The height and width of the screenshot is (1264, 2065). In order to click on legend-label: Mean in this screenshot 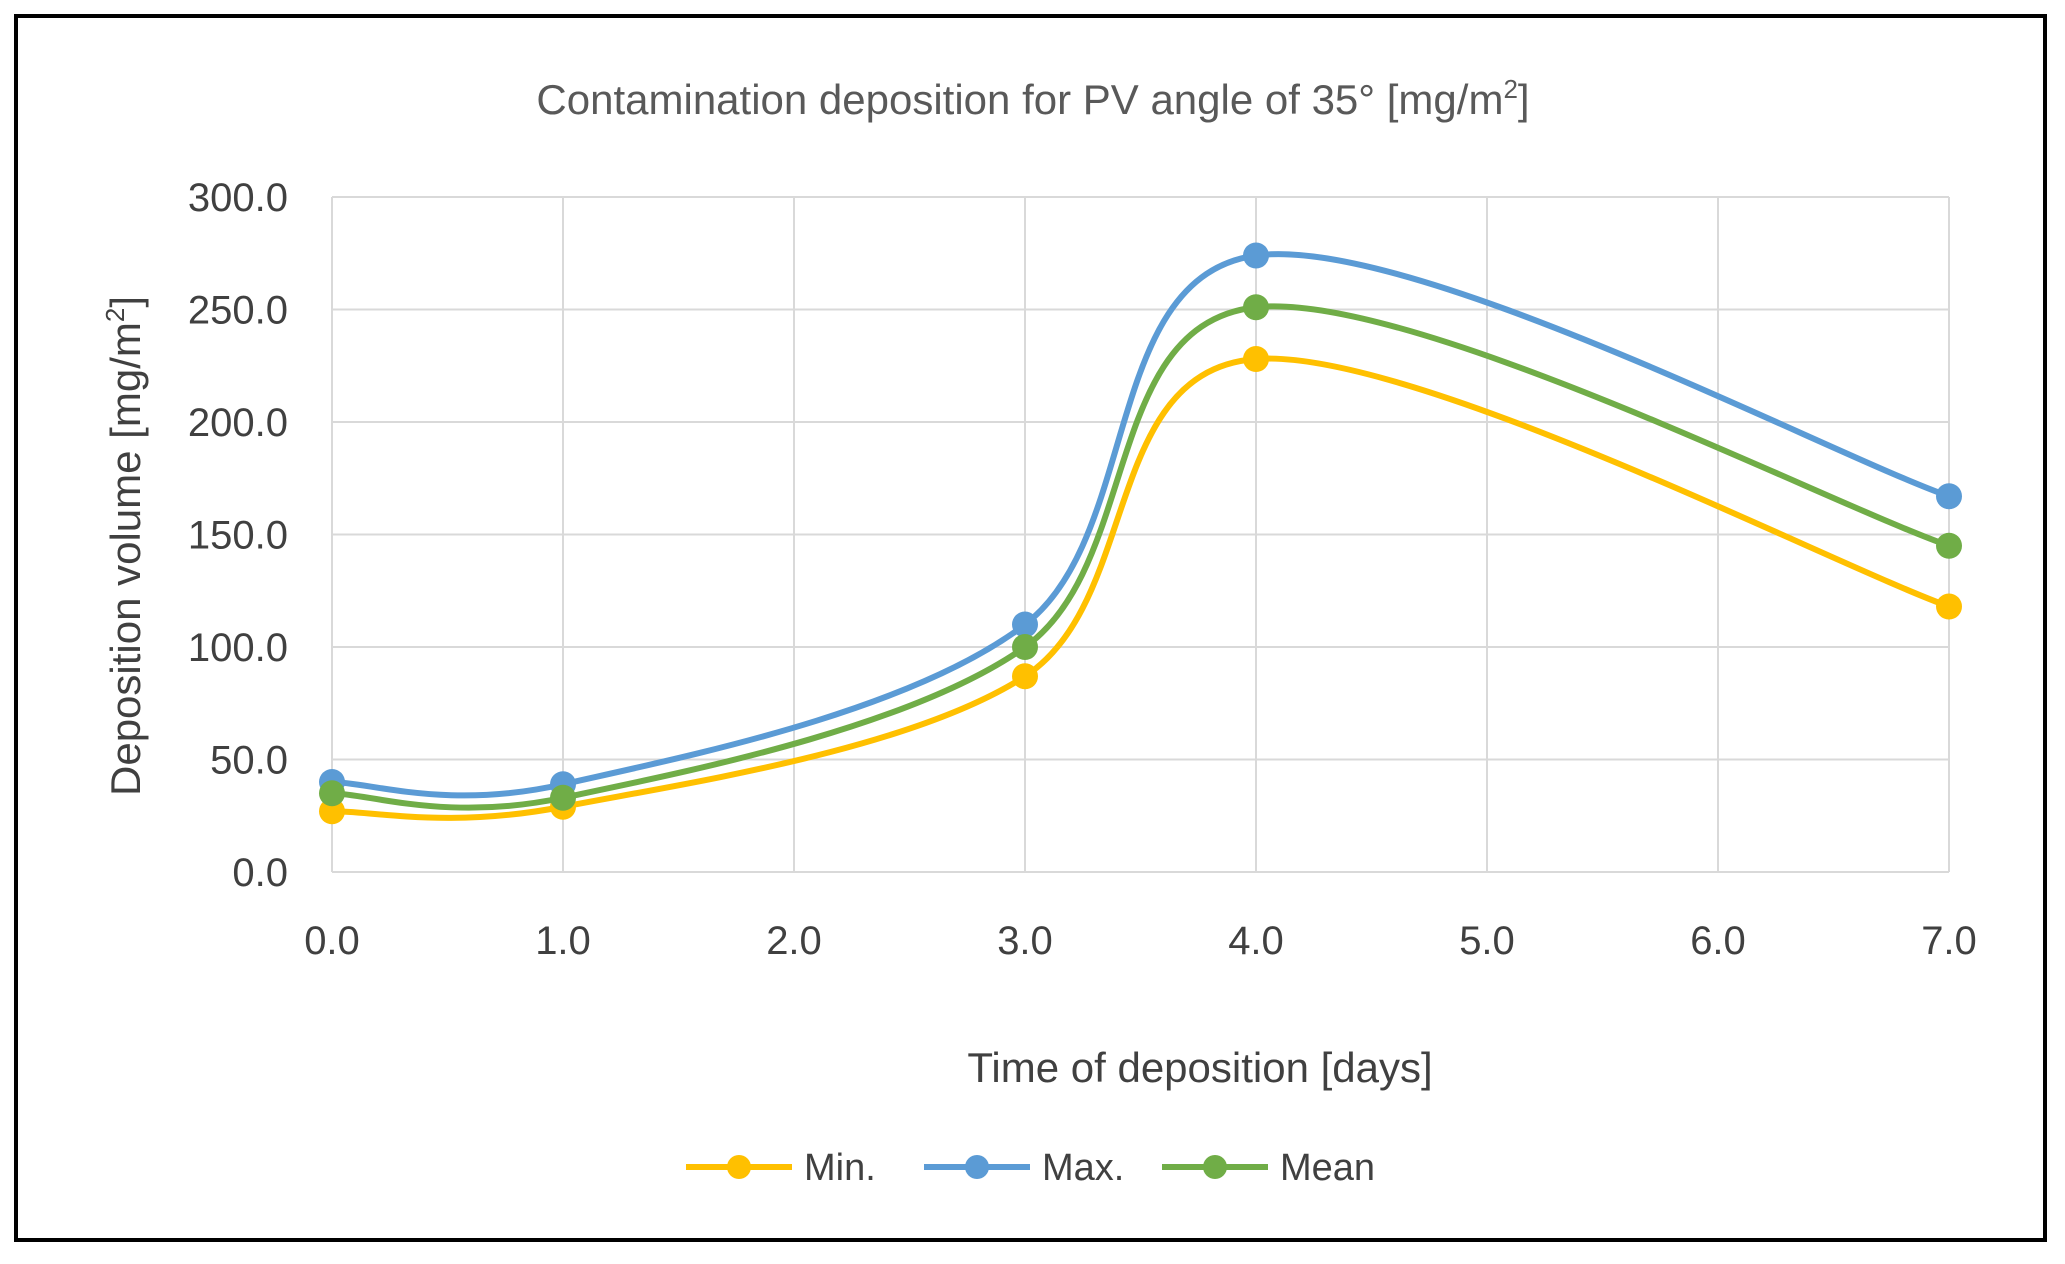, I will do `click(1327, 1168)`.